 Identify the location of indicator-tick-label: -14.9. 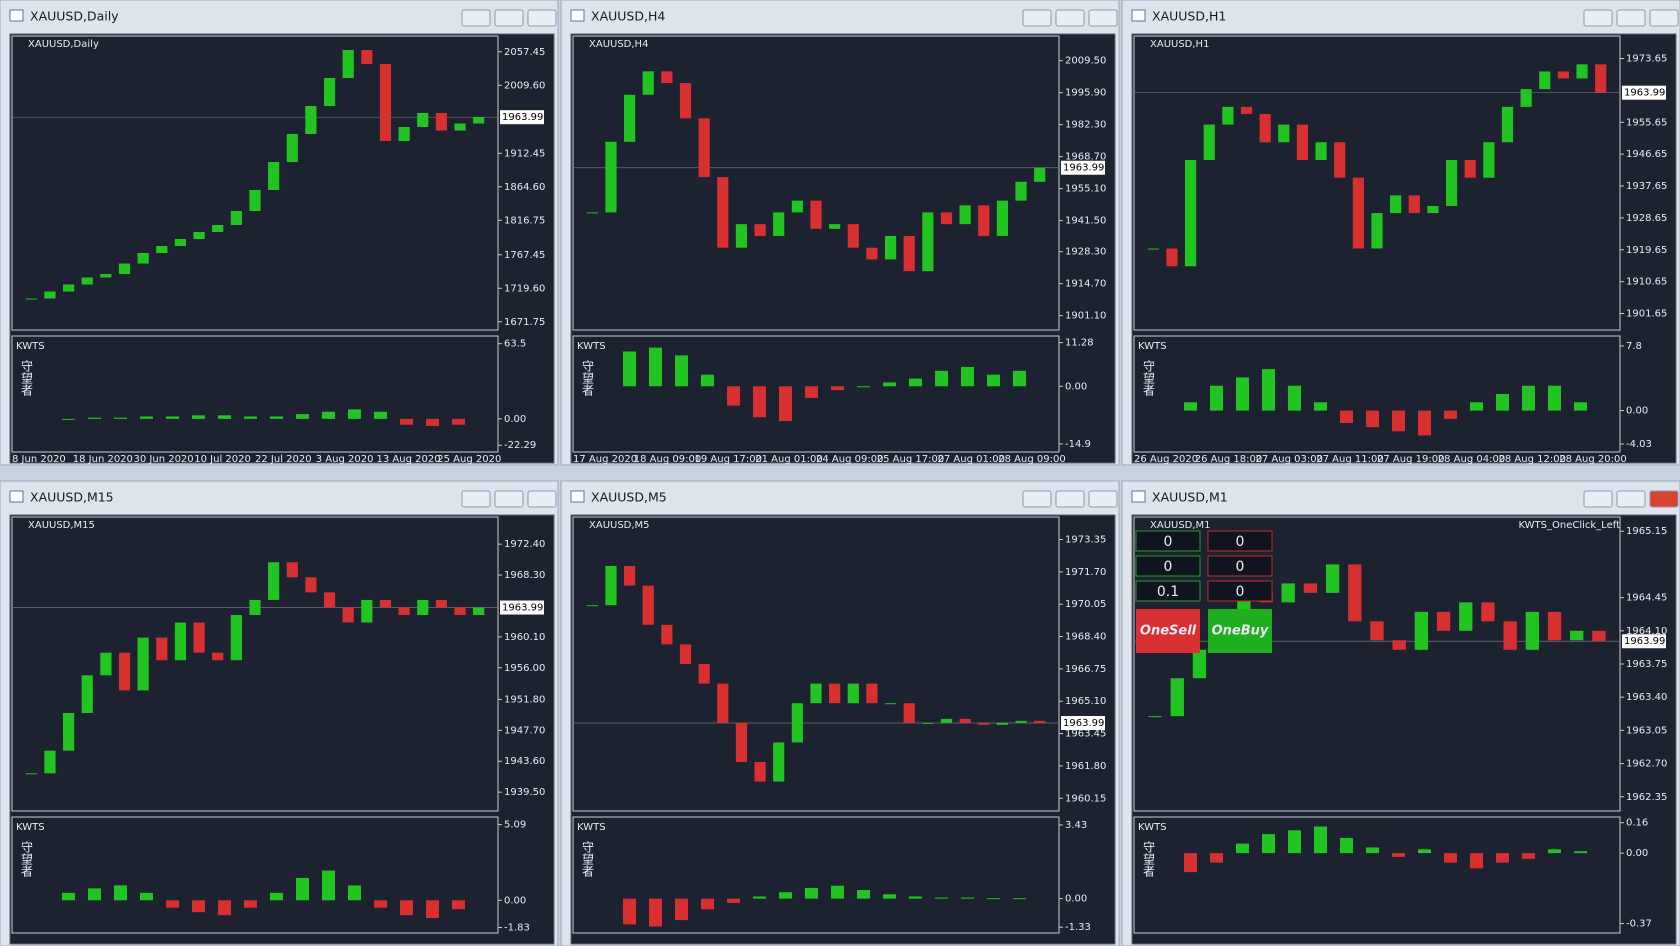
(1078, 444).